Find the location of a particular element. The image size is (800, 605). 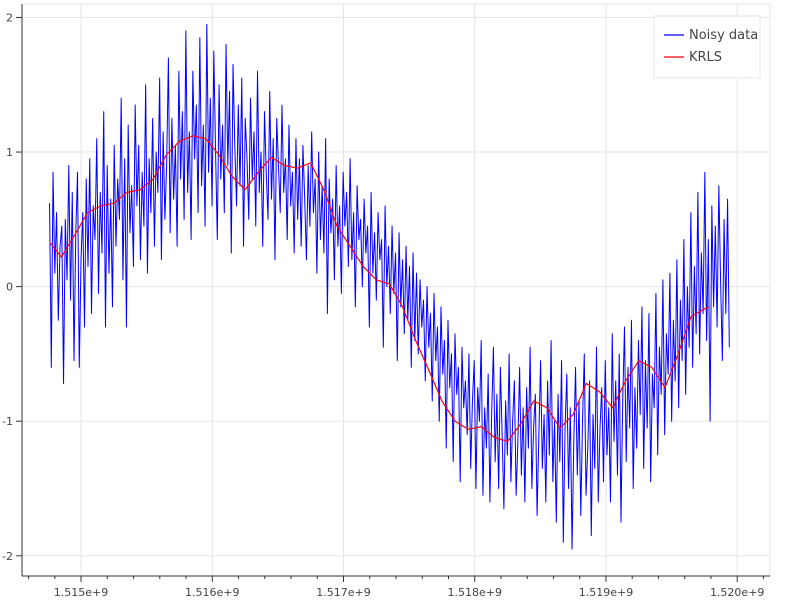

y-tick-label: 2 is located at coordinates (9, 17).